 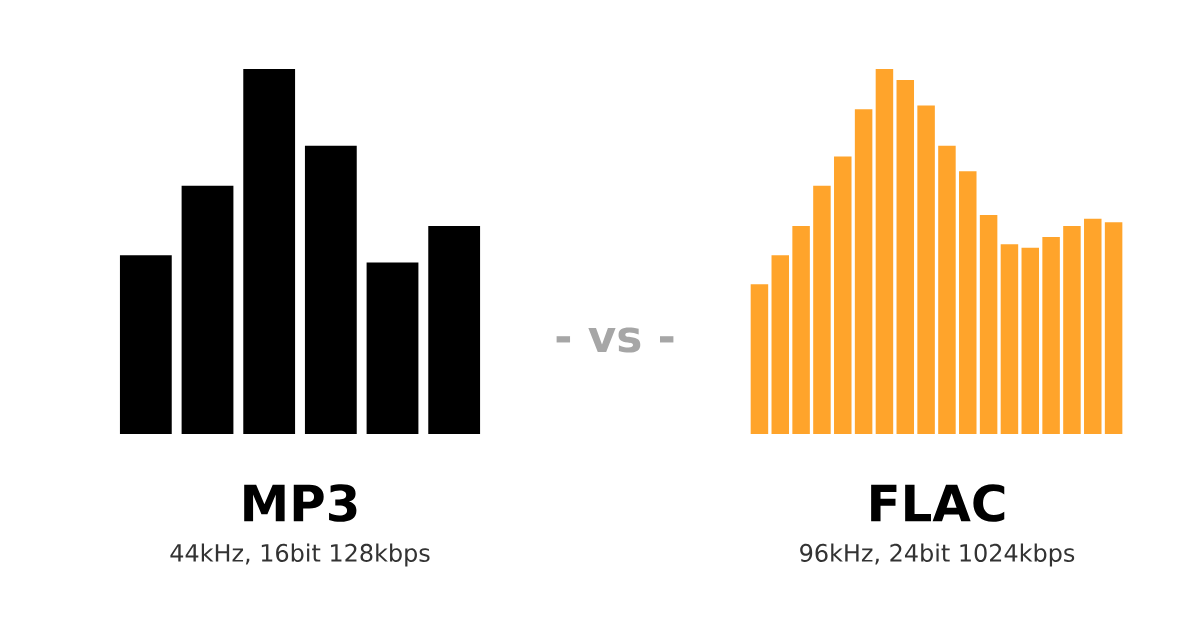 I want to click on text: 44kHz, 16bit 128kbps, so click(x=300, y=555).